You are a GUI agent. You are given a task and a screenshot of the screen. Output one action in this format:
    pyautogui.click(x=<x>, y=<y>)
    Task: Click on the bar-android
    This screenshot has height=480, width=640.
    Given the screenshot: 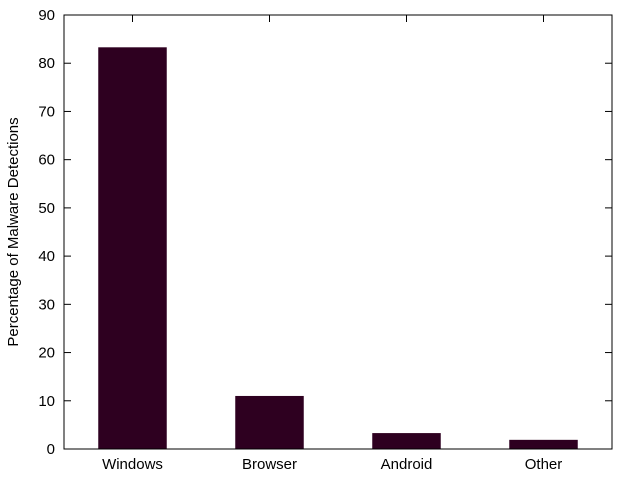 What is the action you would take?
    pyautogui.click(x=406, y=441)
    